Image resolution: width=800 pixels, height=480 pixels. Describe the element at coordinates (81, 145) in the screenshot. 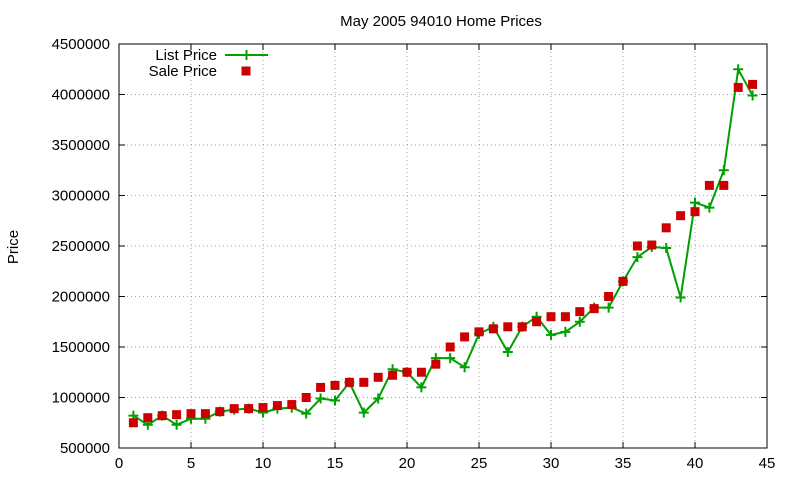

I see `y-tick-label: 3500000` at that location.